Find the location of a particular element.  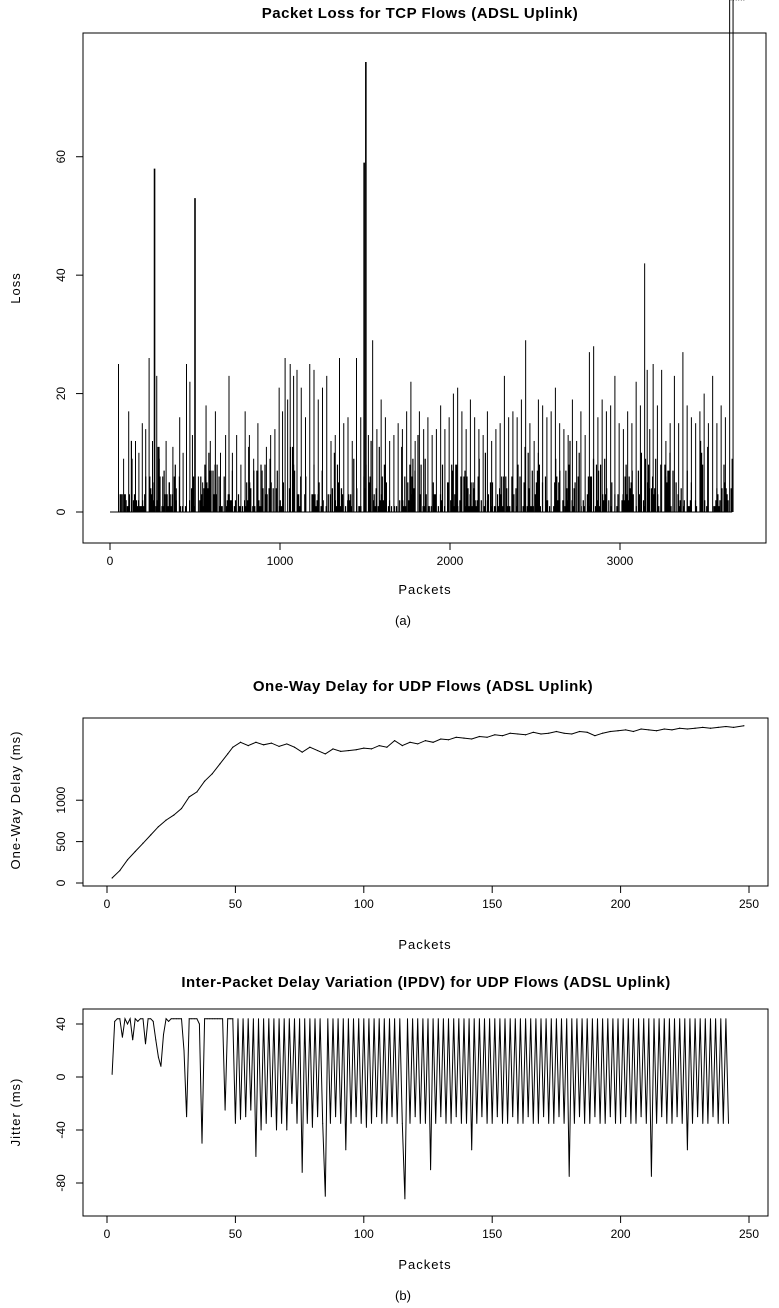

x-tick-label: 0 is located at coordinates (110, 561).